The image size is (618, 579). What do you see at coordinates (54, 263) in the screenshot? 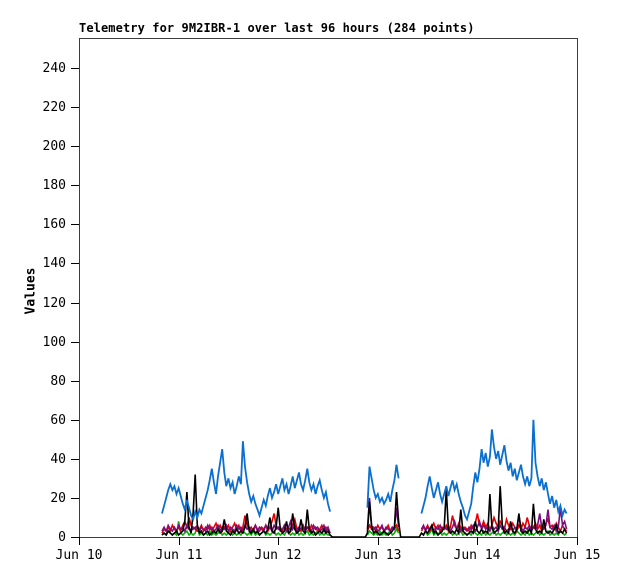
I see `y-tick-label: 140` at bounding box center [54, 263].